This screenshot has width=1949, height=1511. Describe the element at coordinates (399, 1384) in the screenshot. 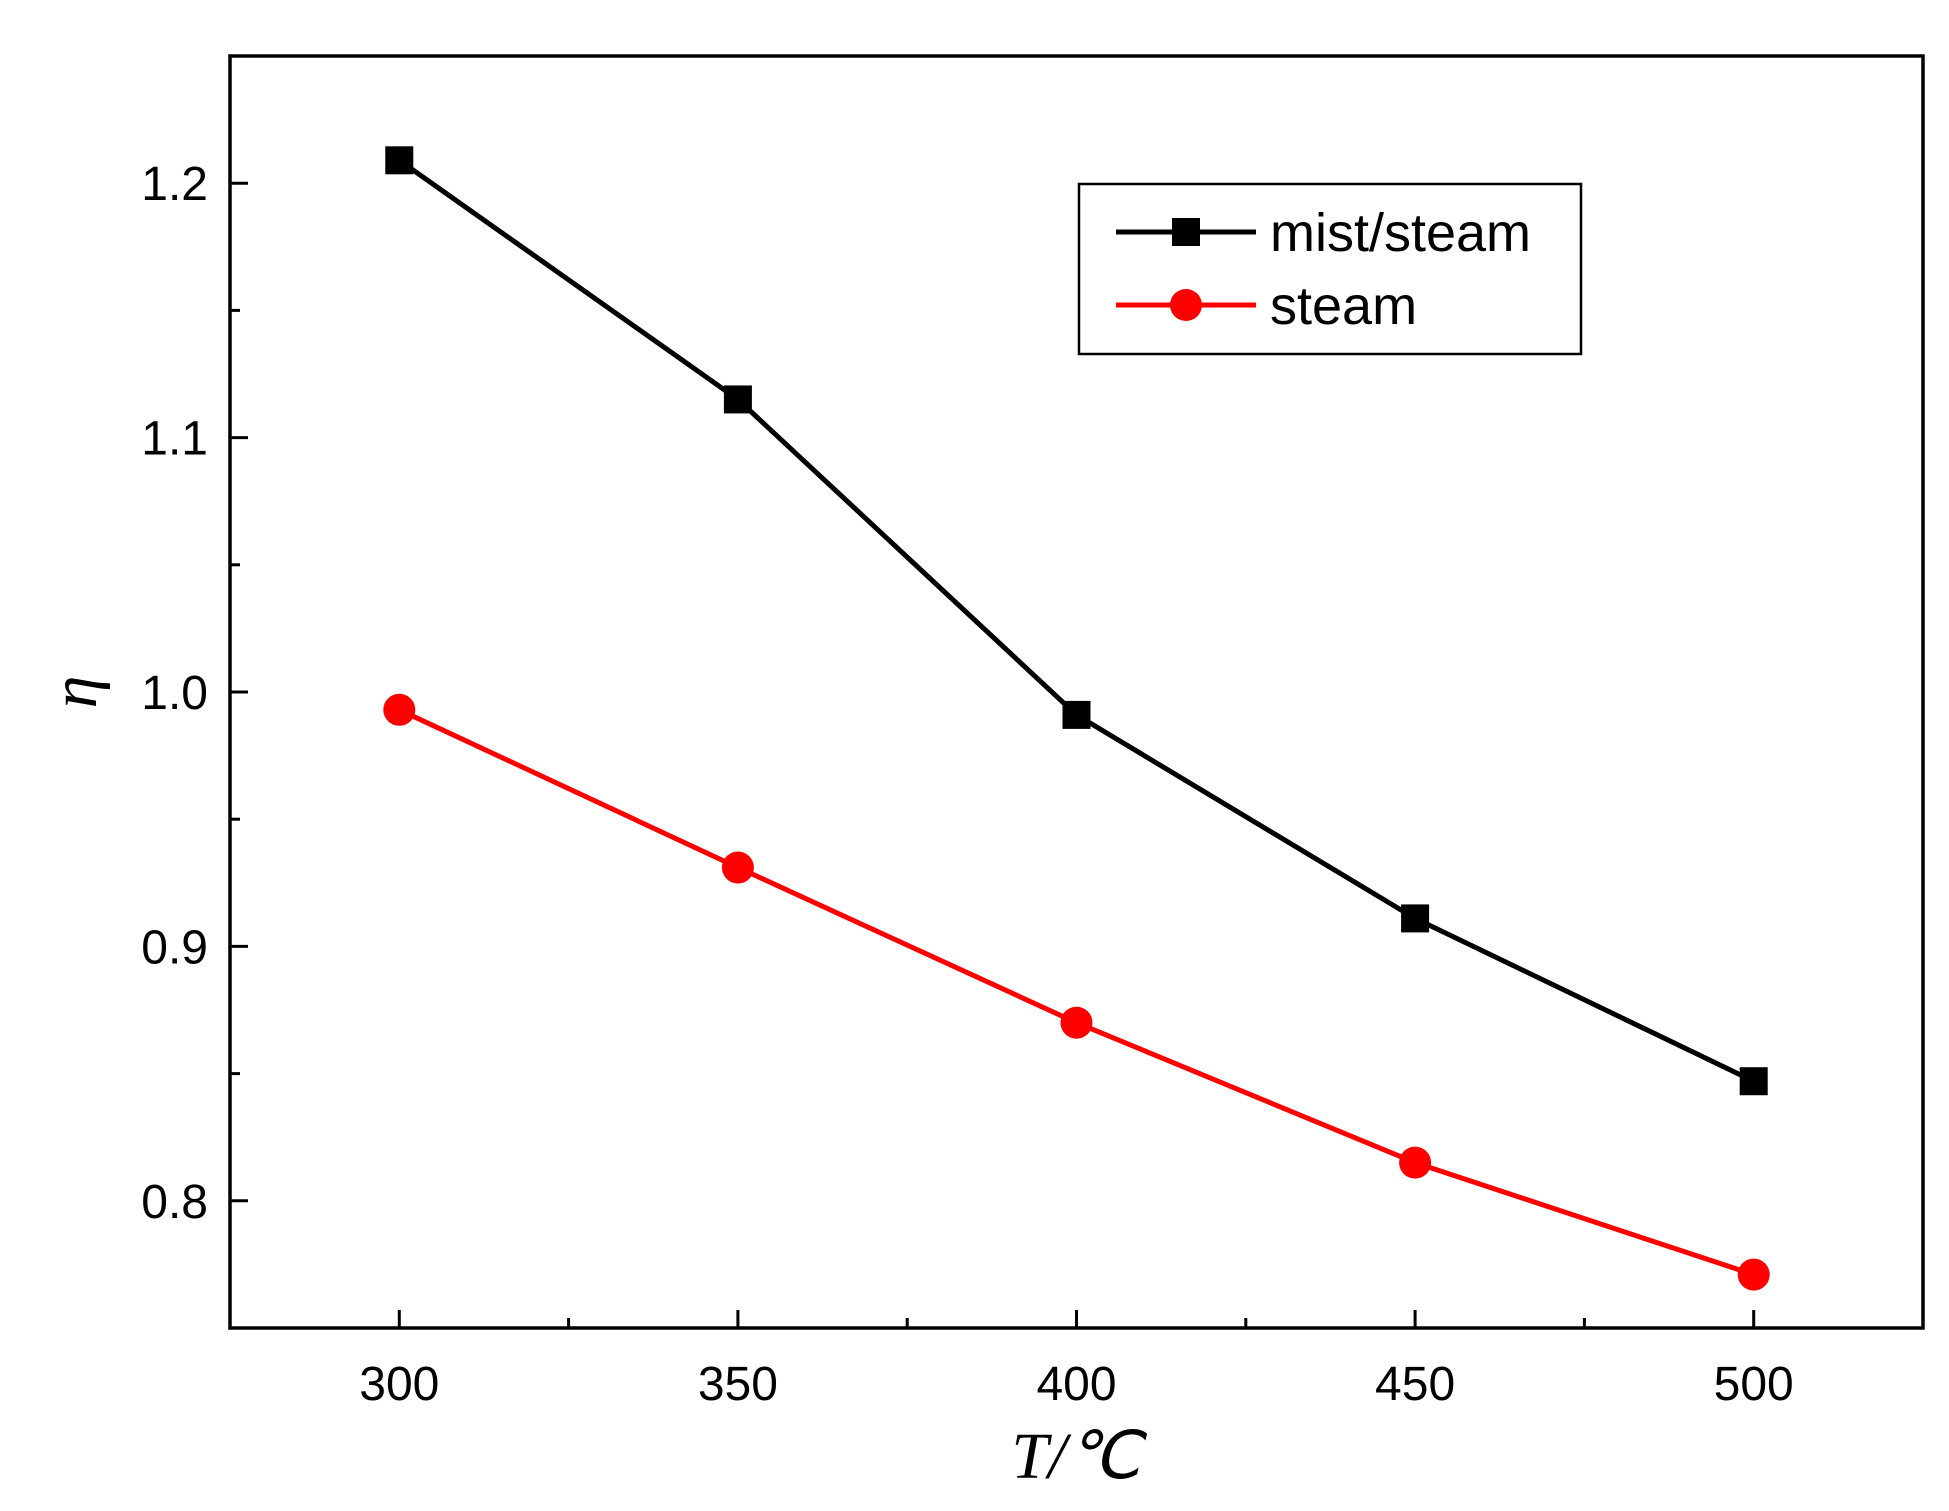

I see `x-tick-label: 300` at that location.